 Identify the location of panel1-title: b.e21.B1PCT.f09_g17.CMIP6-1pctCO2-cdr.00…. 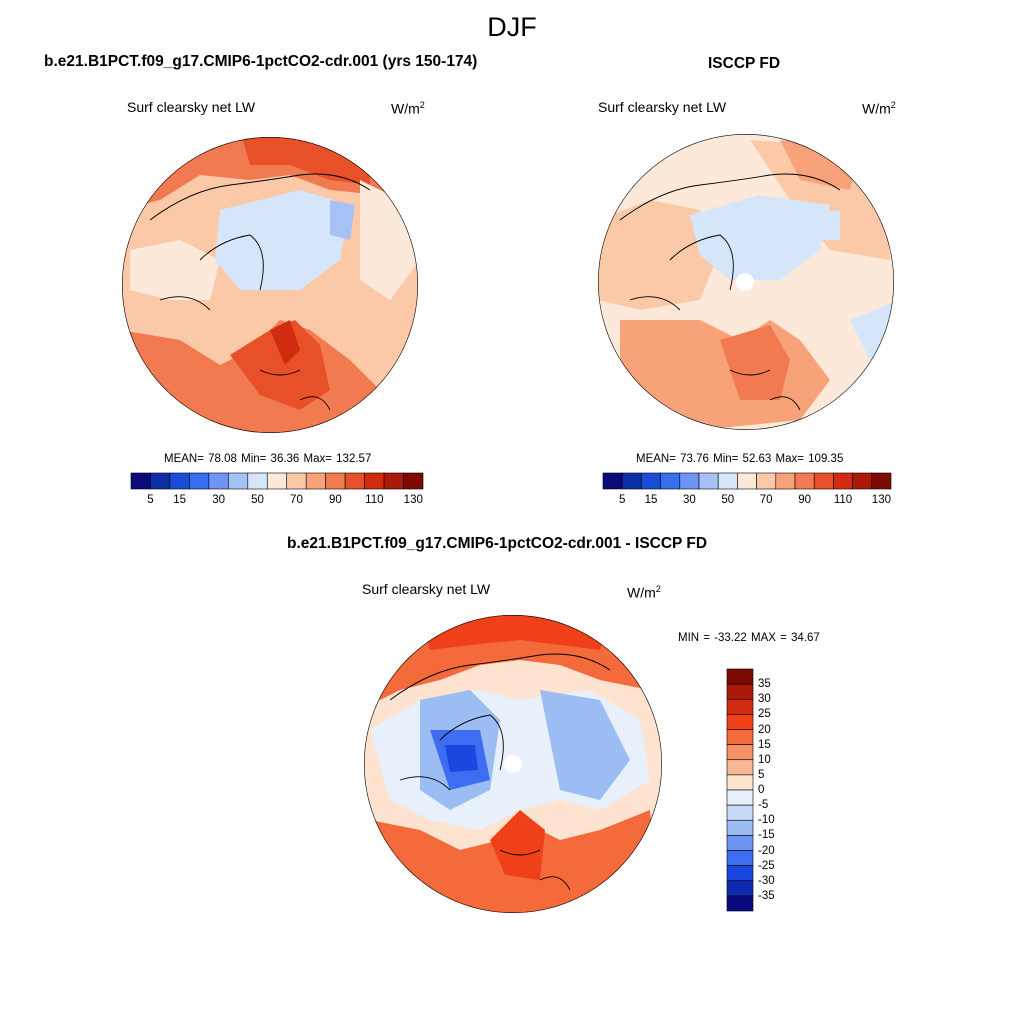
(261, 61).